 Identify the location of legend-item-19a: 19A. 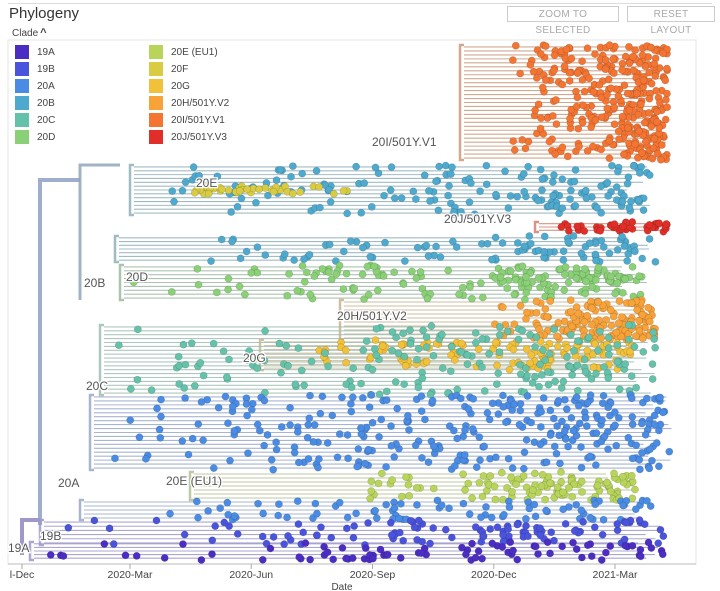
(35, 52).